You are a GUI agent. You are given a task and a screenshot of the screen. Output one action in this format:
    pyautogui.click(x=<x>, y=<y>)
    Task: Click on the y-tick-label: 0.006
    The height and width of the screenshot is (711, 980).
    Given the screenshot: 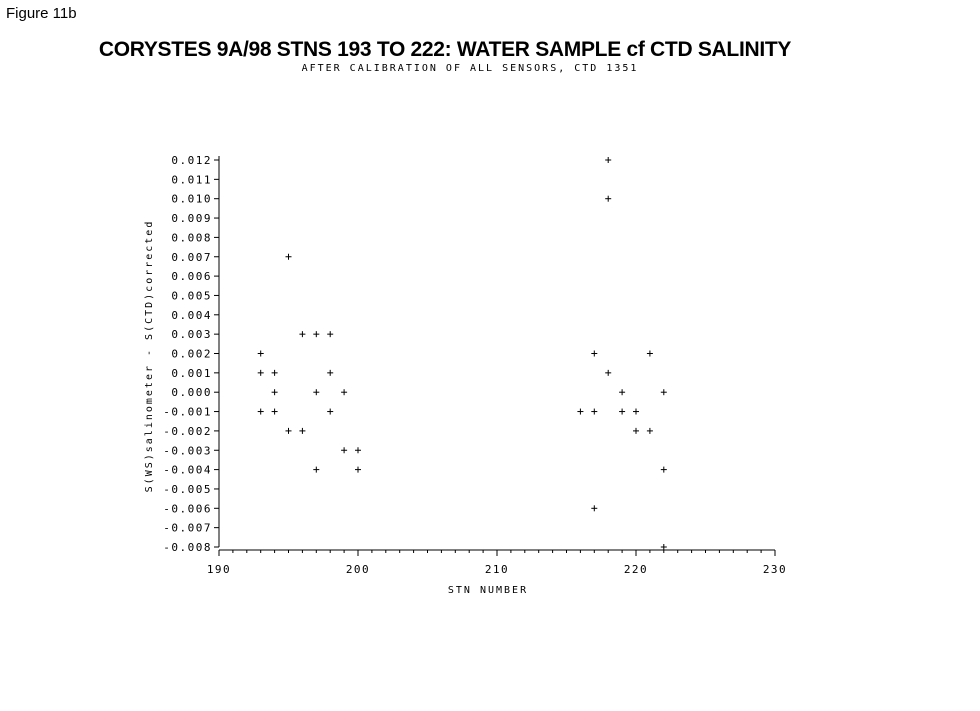 What is the action you would take?
    pyautogui.click(x=191, y=276)
    